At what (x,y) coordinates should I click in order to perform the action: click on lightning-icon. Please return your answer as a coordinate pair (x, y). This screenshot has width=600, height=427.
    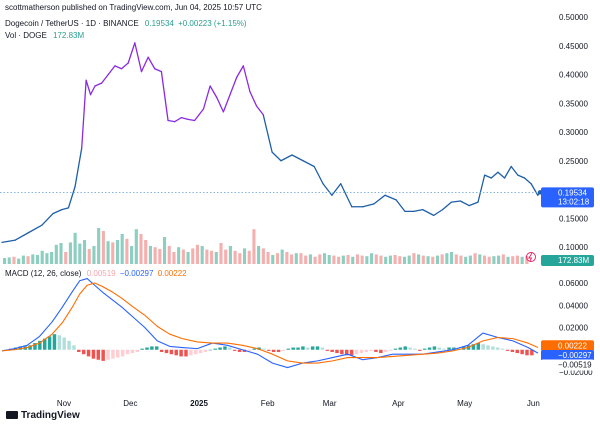
    Looking at the image, I should click on (531, 257).